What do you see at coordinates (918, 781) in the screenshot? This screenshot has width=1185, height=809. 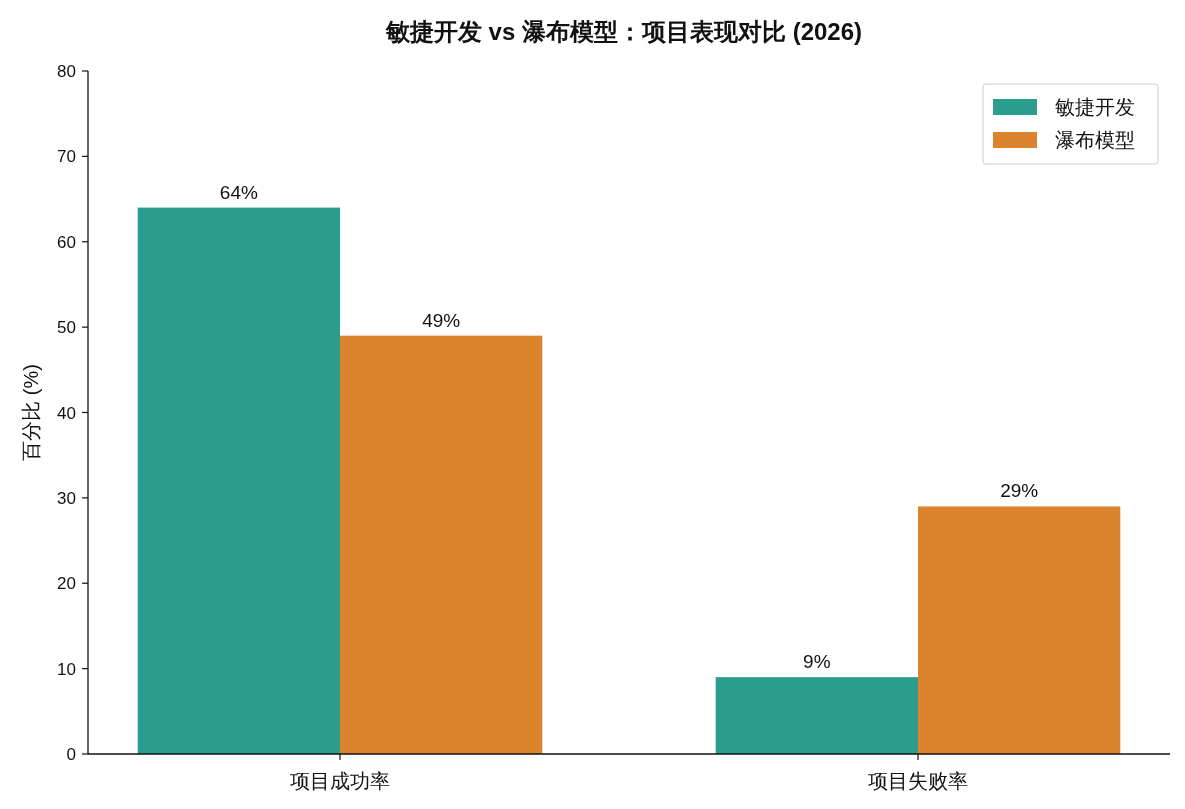 I see `x-tick-label: 项目失败率` at bounding box center [918, 781].